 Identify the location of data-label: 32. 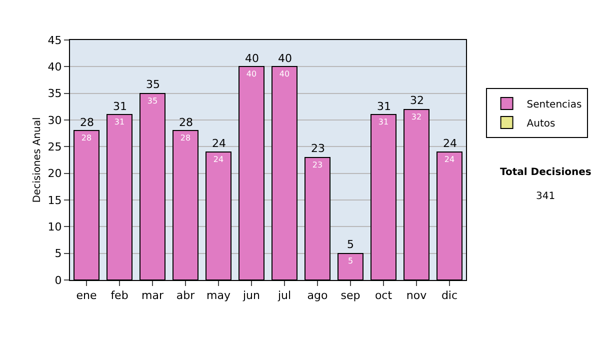
(416, 117).